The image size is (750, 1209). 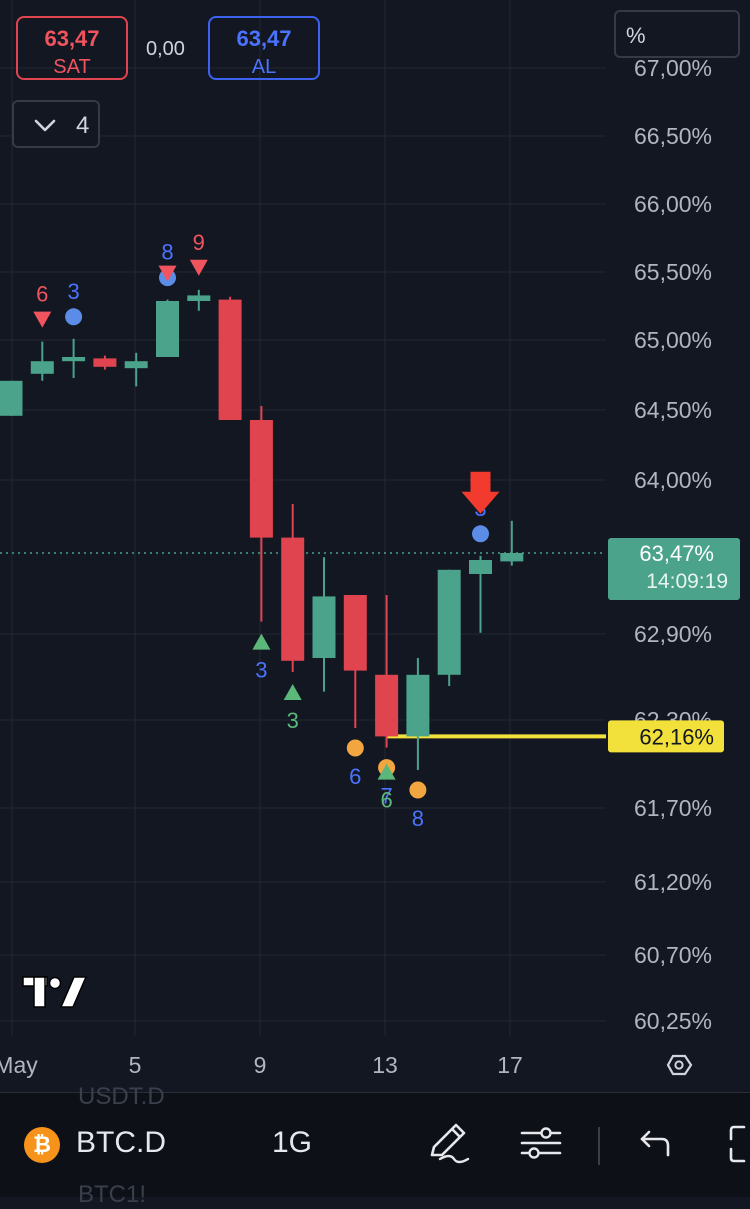 What do you see at coordinates (673, 1021) in the screenshot?
I see `y-tick-label: 60,25%` at bounding box center [673, 1021].